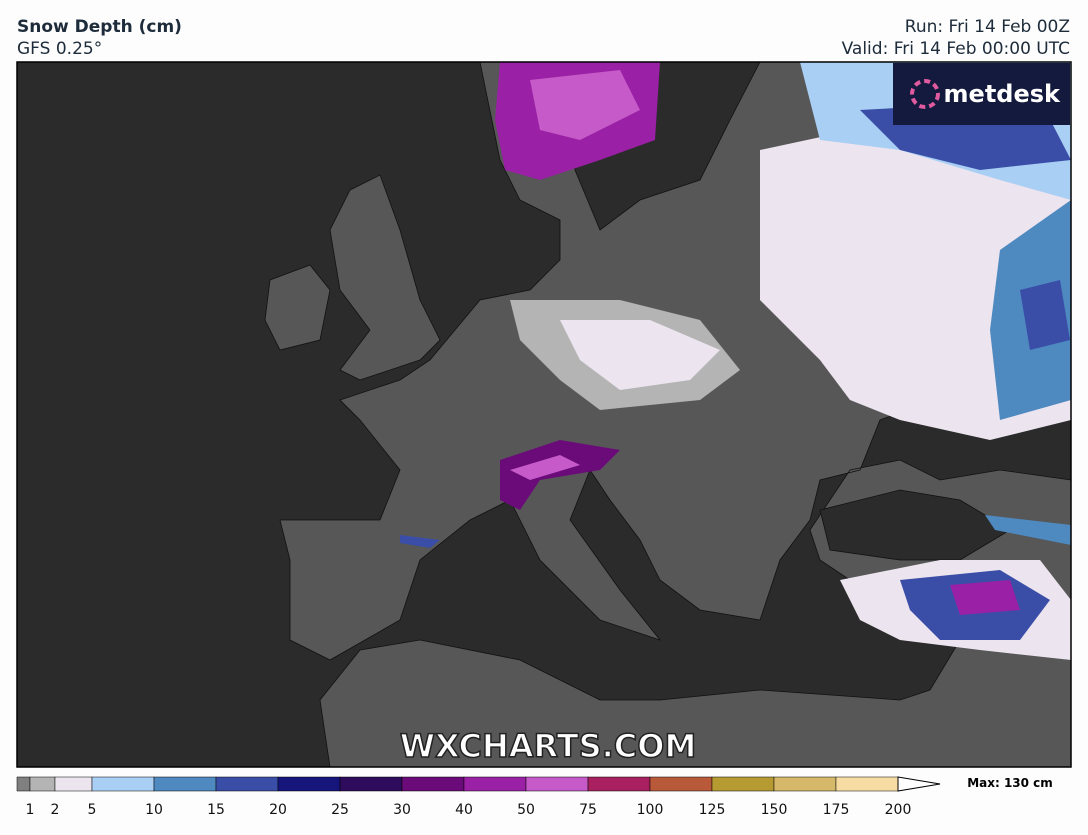 The height and width of the screenshot is (835, 1088). I want to click on watermark: WXCHARTS.COM, so click(548, 746).